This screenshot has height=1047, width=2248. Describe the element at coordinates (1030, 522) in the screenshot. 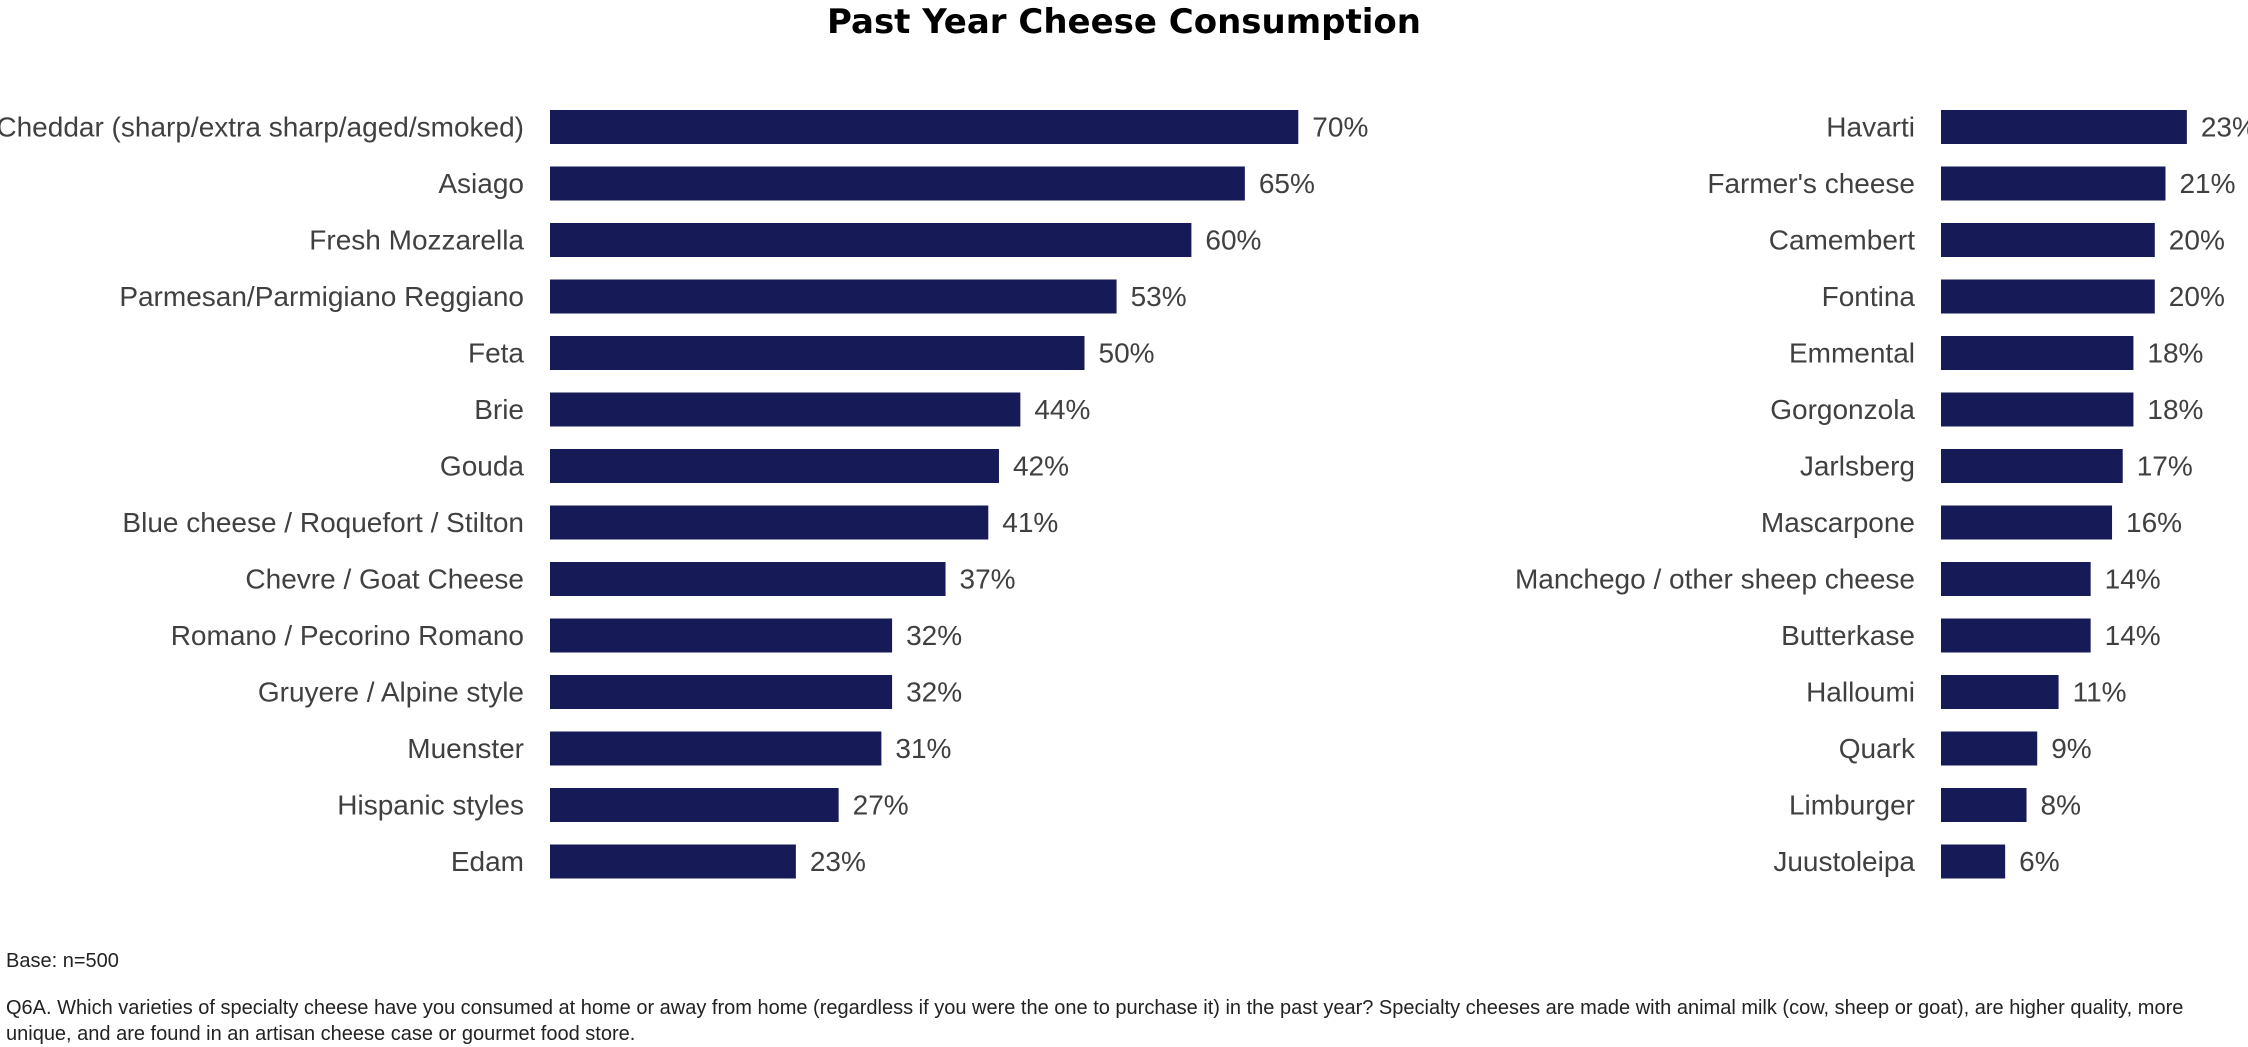

I see `left-value-label-7: 41%` at that location.